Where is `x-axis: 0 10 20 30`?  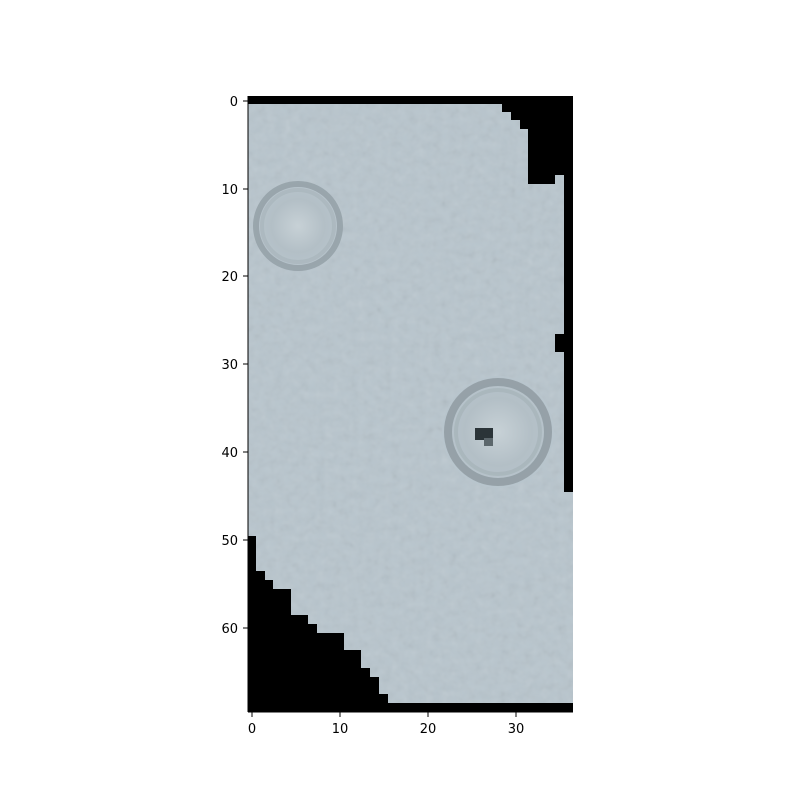 x-axis: 0 10 20 30 is located at coordinates (386, 724).